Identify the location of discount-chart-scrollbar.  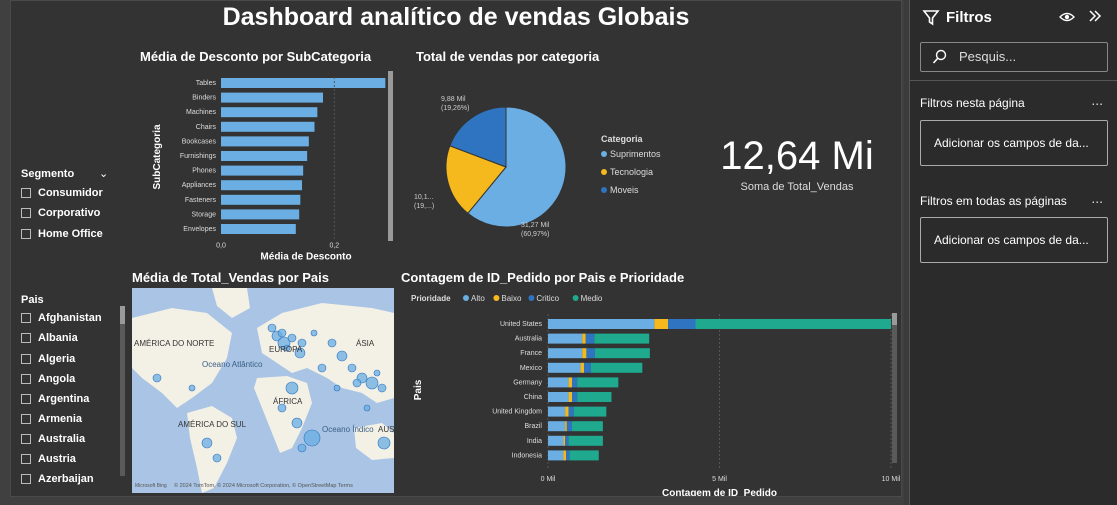
(390, 156).